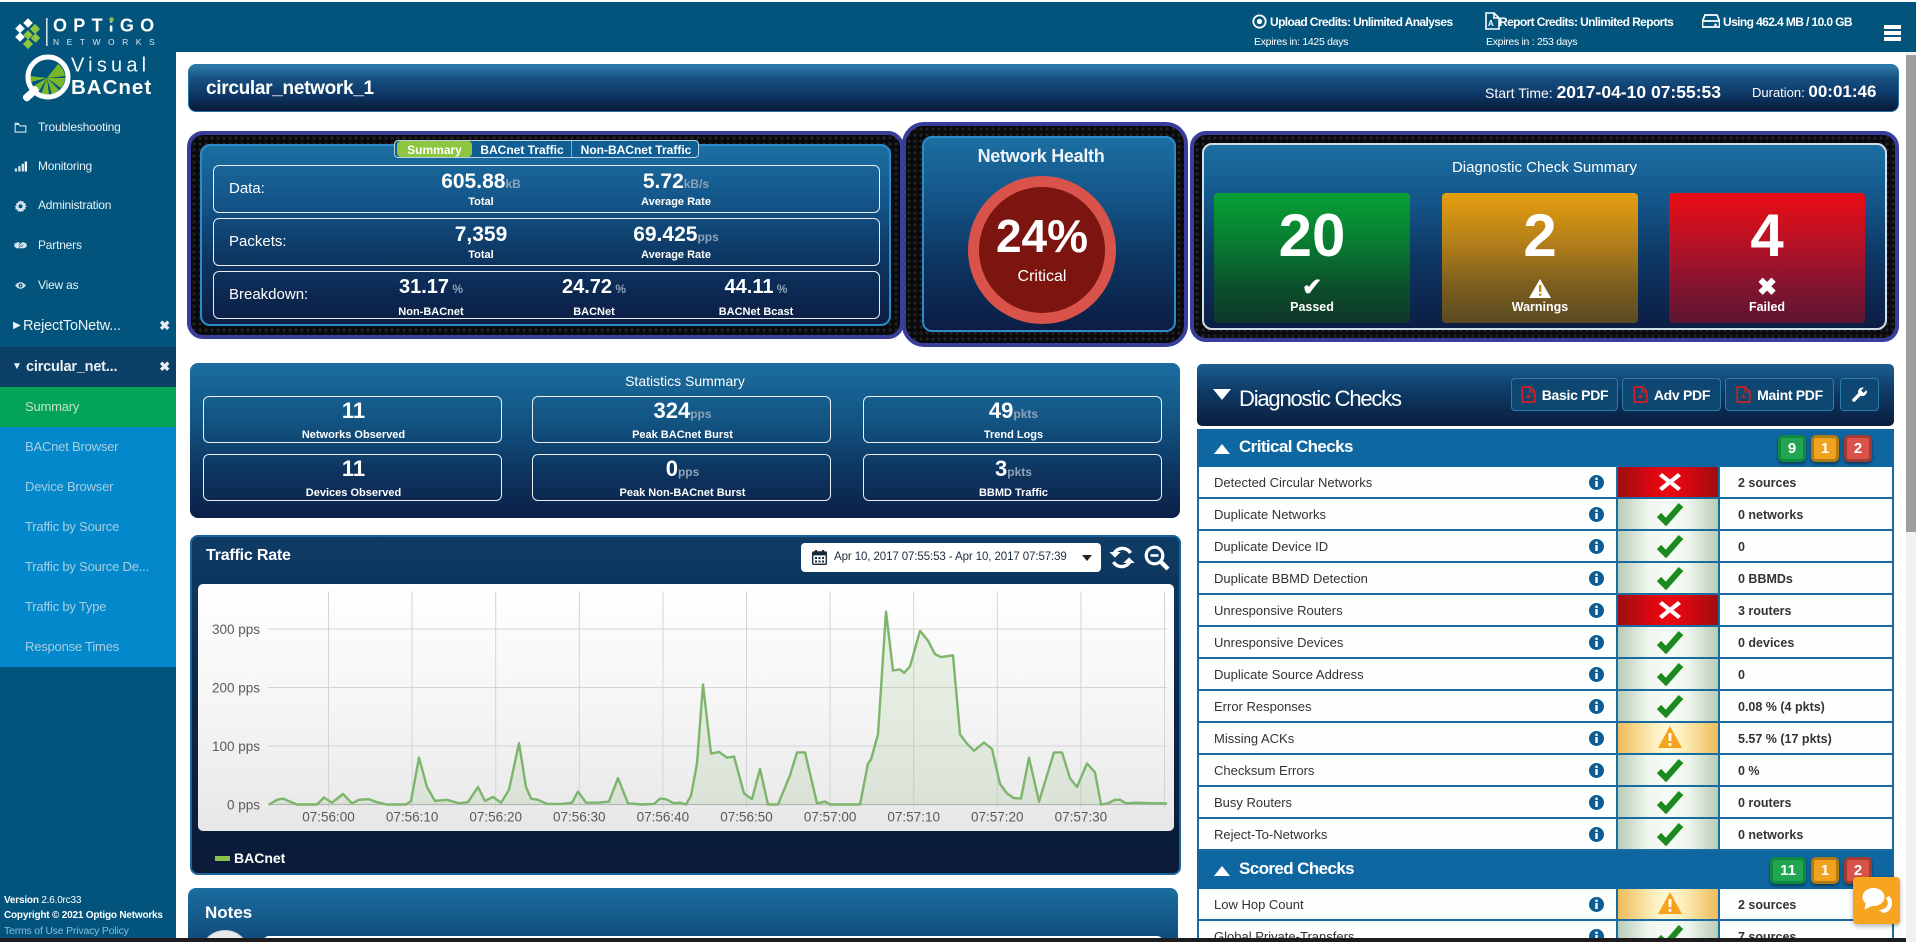 The width and height of the screenshot is (1916, 942). Describe the element at coordinates (328, 817) in the screenshot. I see `svg-text: 07:56:00` at that location.